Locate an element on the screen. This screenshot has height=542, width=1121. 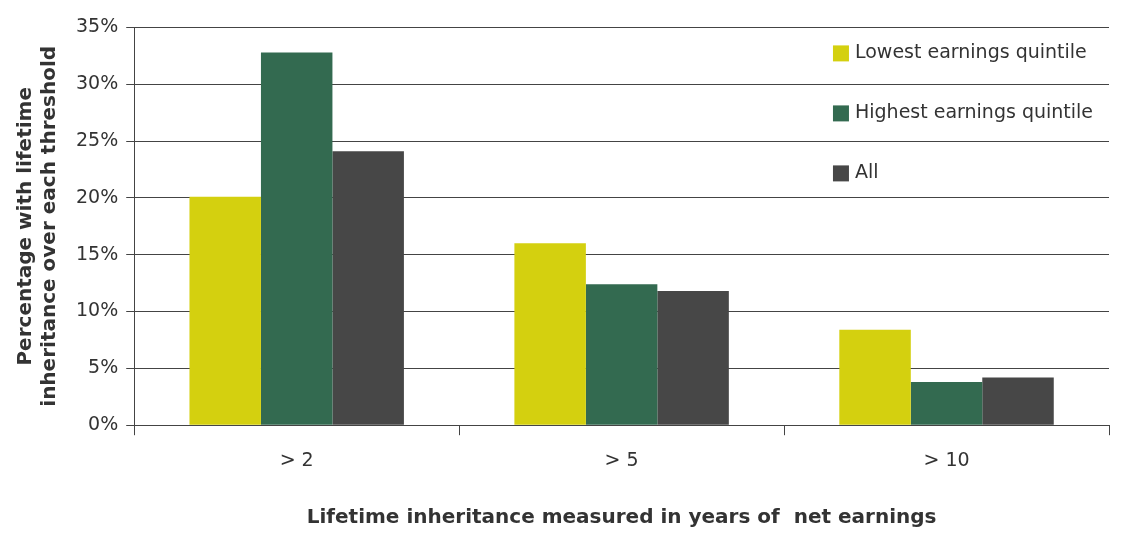
y-tick-label: 30% is located at coordinates (97, 82).